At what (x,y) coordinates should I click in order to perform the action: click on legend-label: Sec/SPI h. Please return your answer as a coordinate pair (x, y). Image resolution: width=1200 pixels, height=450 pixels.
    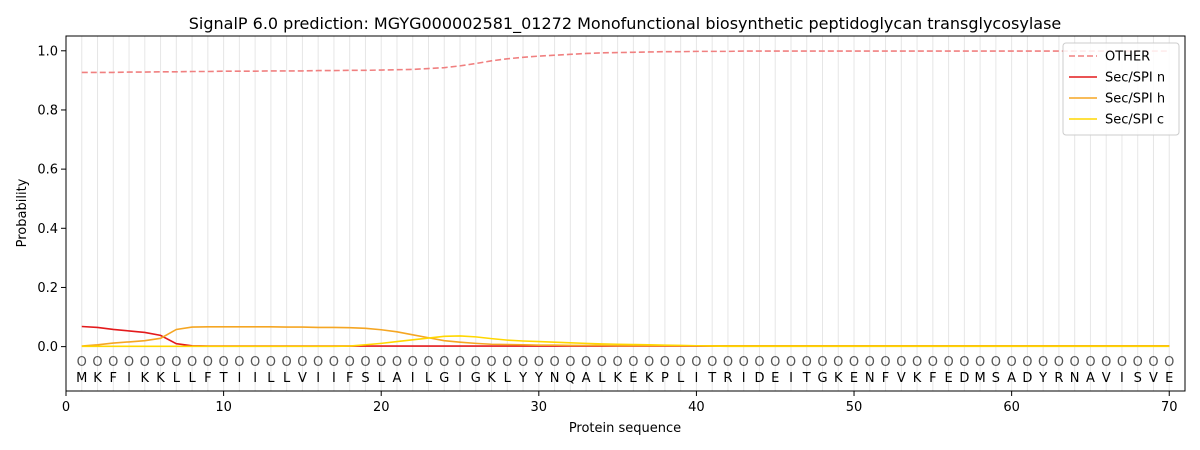
    Looking at the image, I should click on (1135, 99).